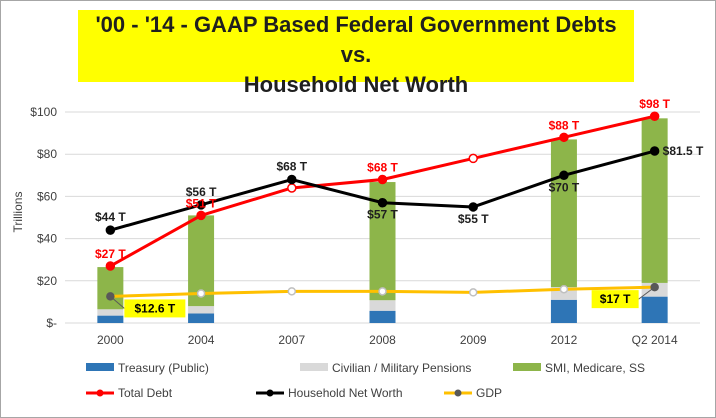  What do you see at coordinates (145, 393) in the screenshot?
I see `legend-label-3: Total Debt` at bounding box center [145, 393].